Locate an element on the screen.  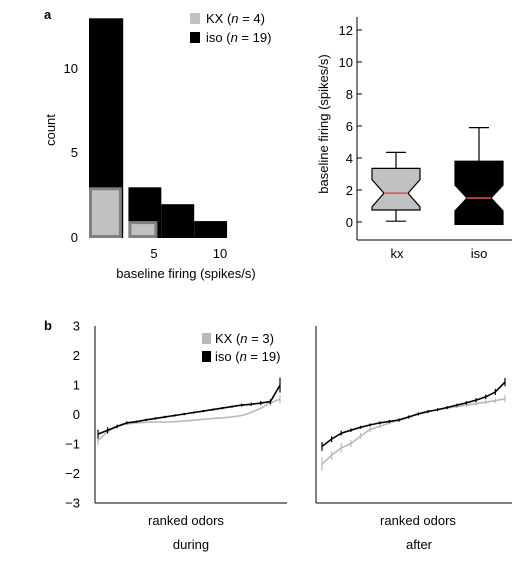
after-series is located at coordinates (413, 424).